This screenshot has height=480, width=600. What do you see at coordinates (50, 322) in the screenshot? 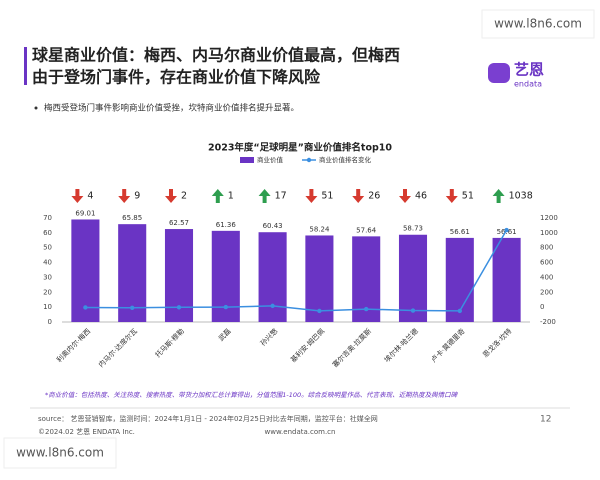
I see `y-tick-label: 0` at bounding box center [50, 322].